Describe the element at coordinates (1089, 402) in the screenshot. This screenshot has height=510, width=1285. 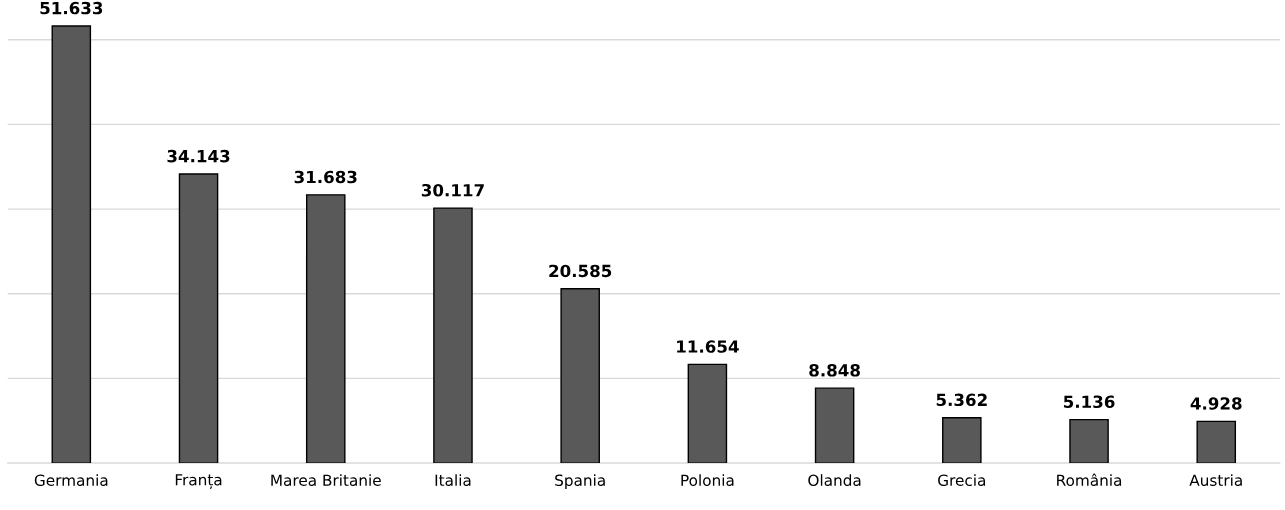
I see `data-label: 5.136` at that location.